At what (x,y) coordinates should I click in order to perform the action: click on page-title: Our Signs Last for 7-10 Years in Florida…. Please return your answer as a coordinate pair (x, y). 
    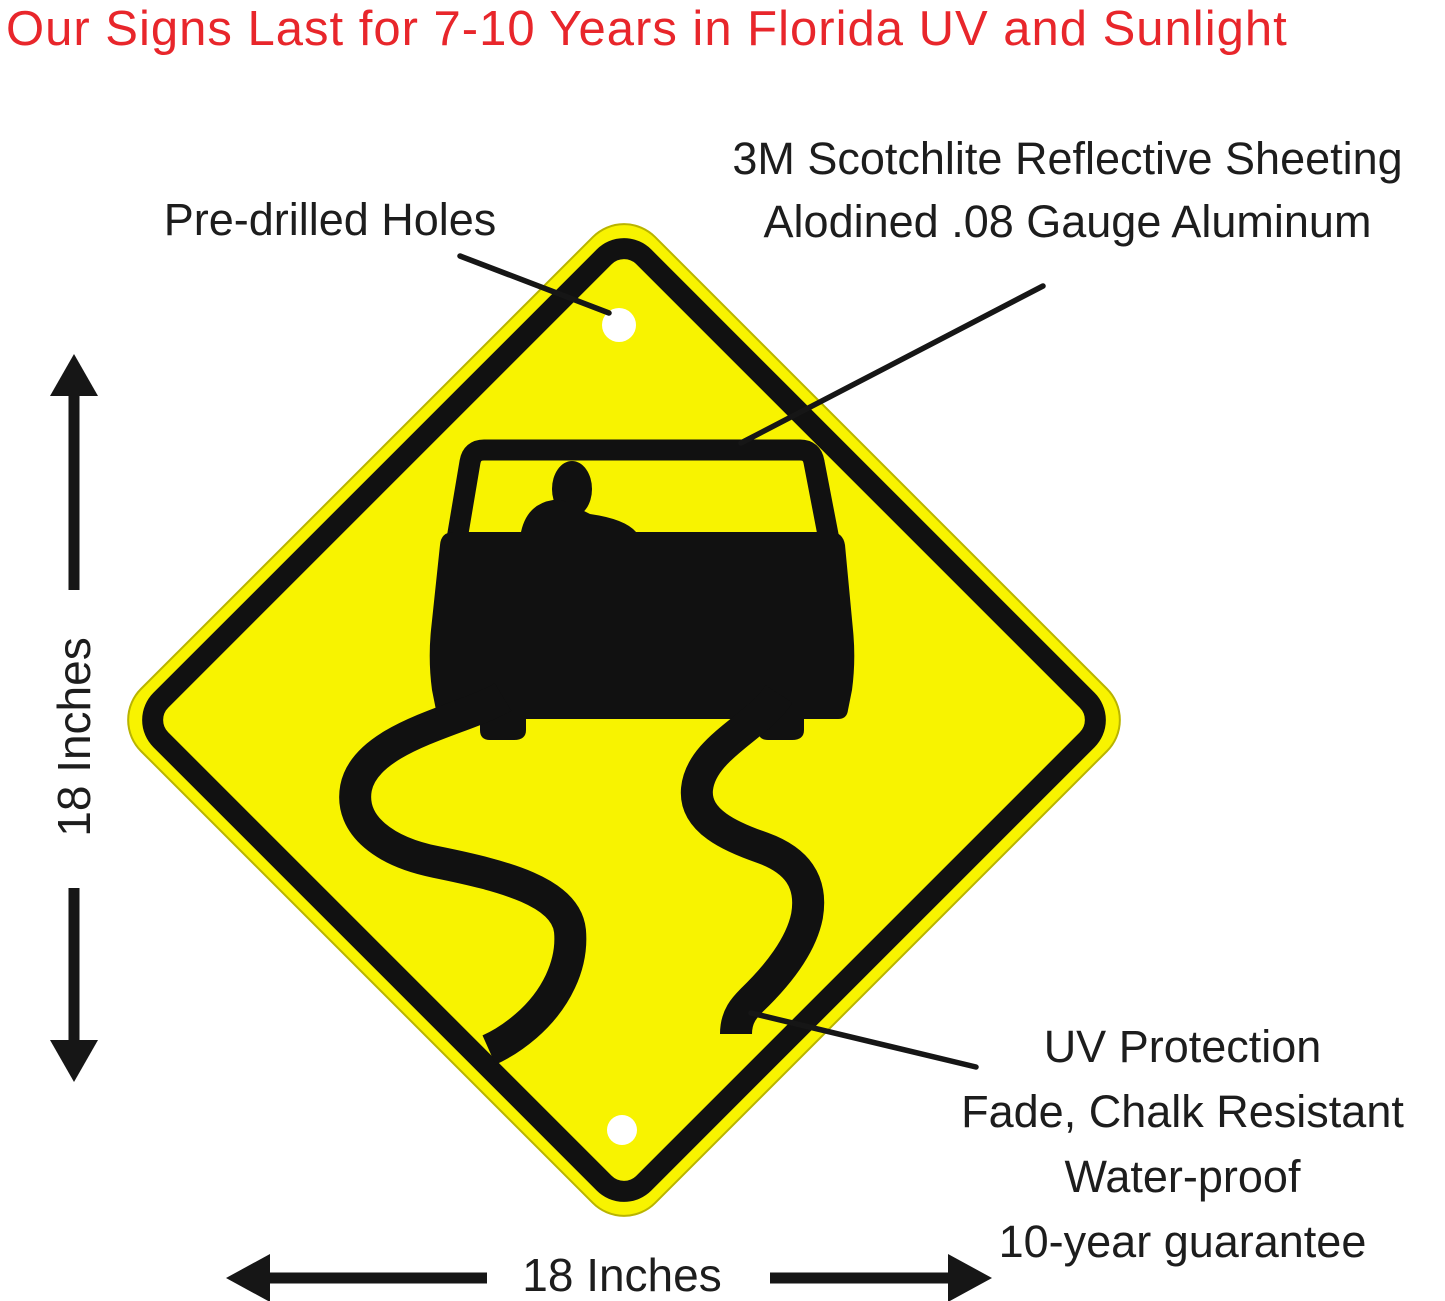
    Looking at the image, I should click on (647, 29).